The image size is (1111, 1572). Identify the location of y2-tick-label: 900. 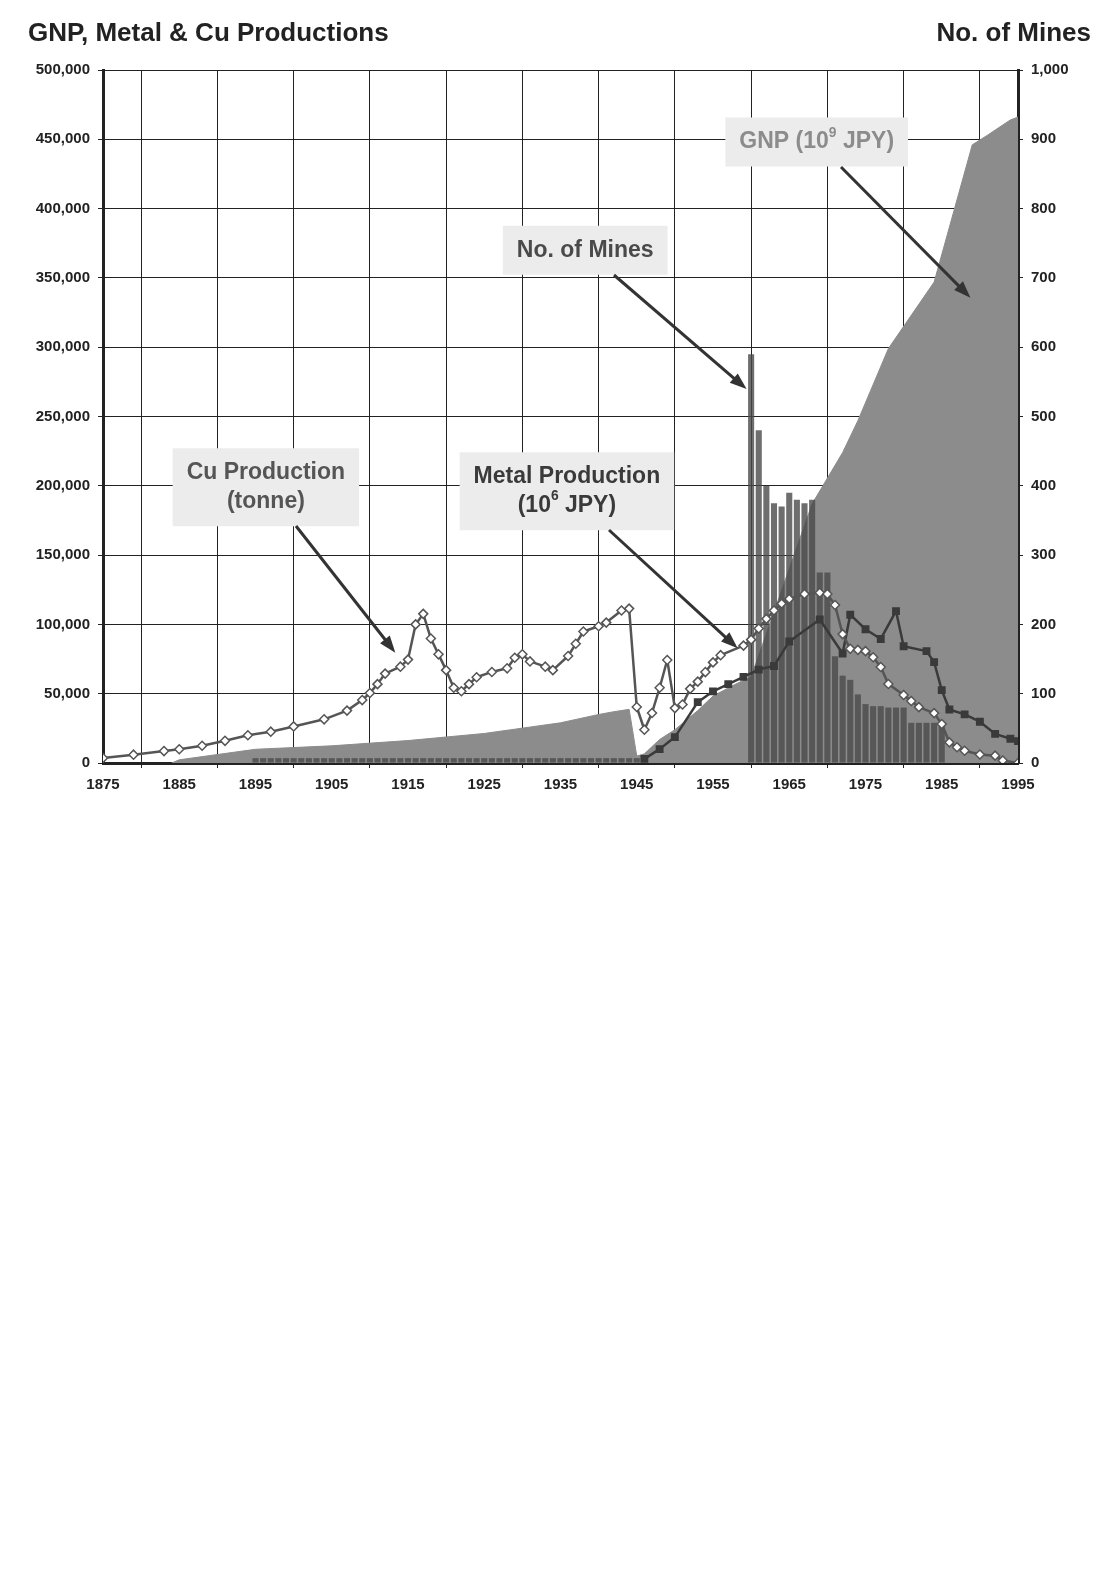
(1044, 138).